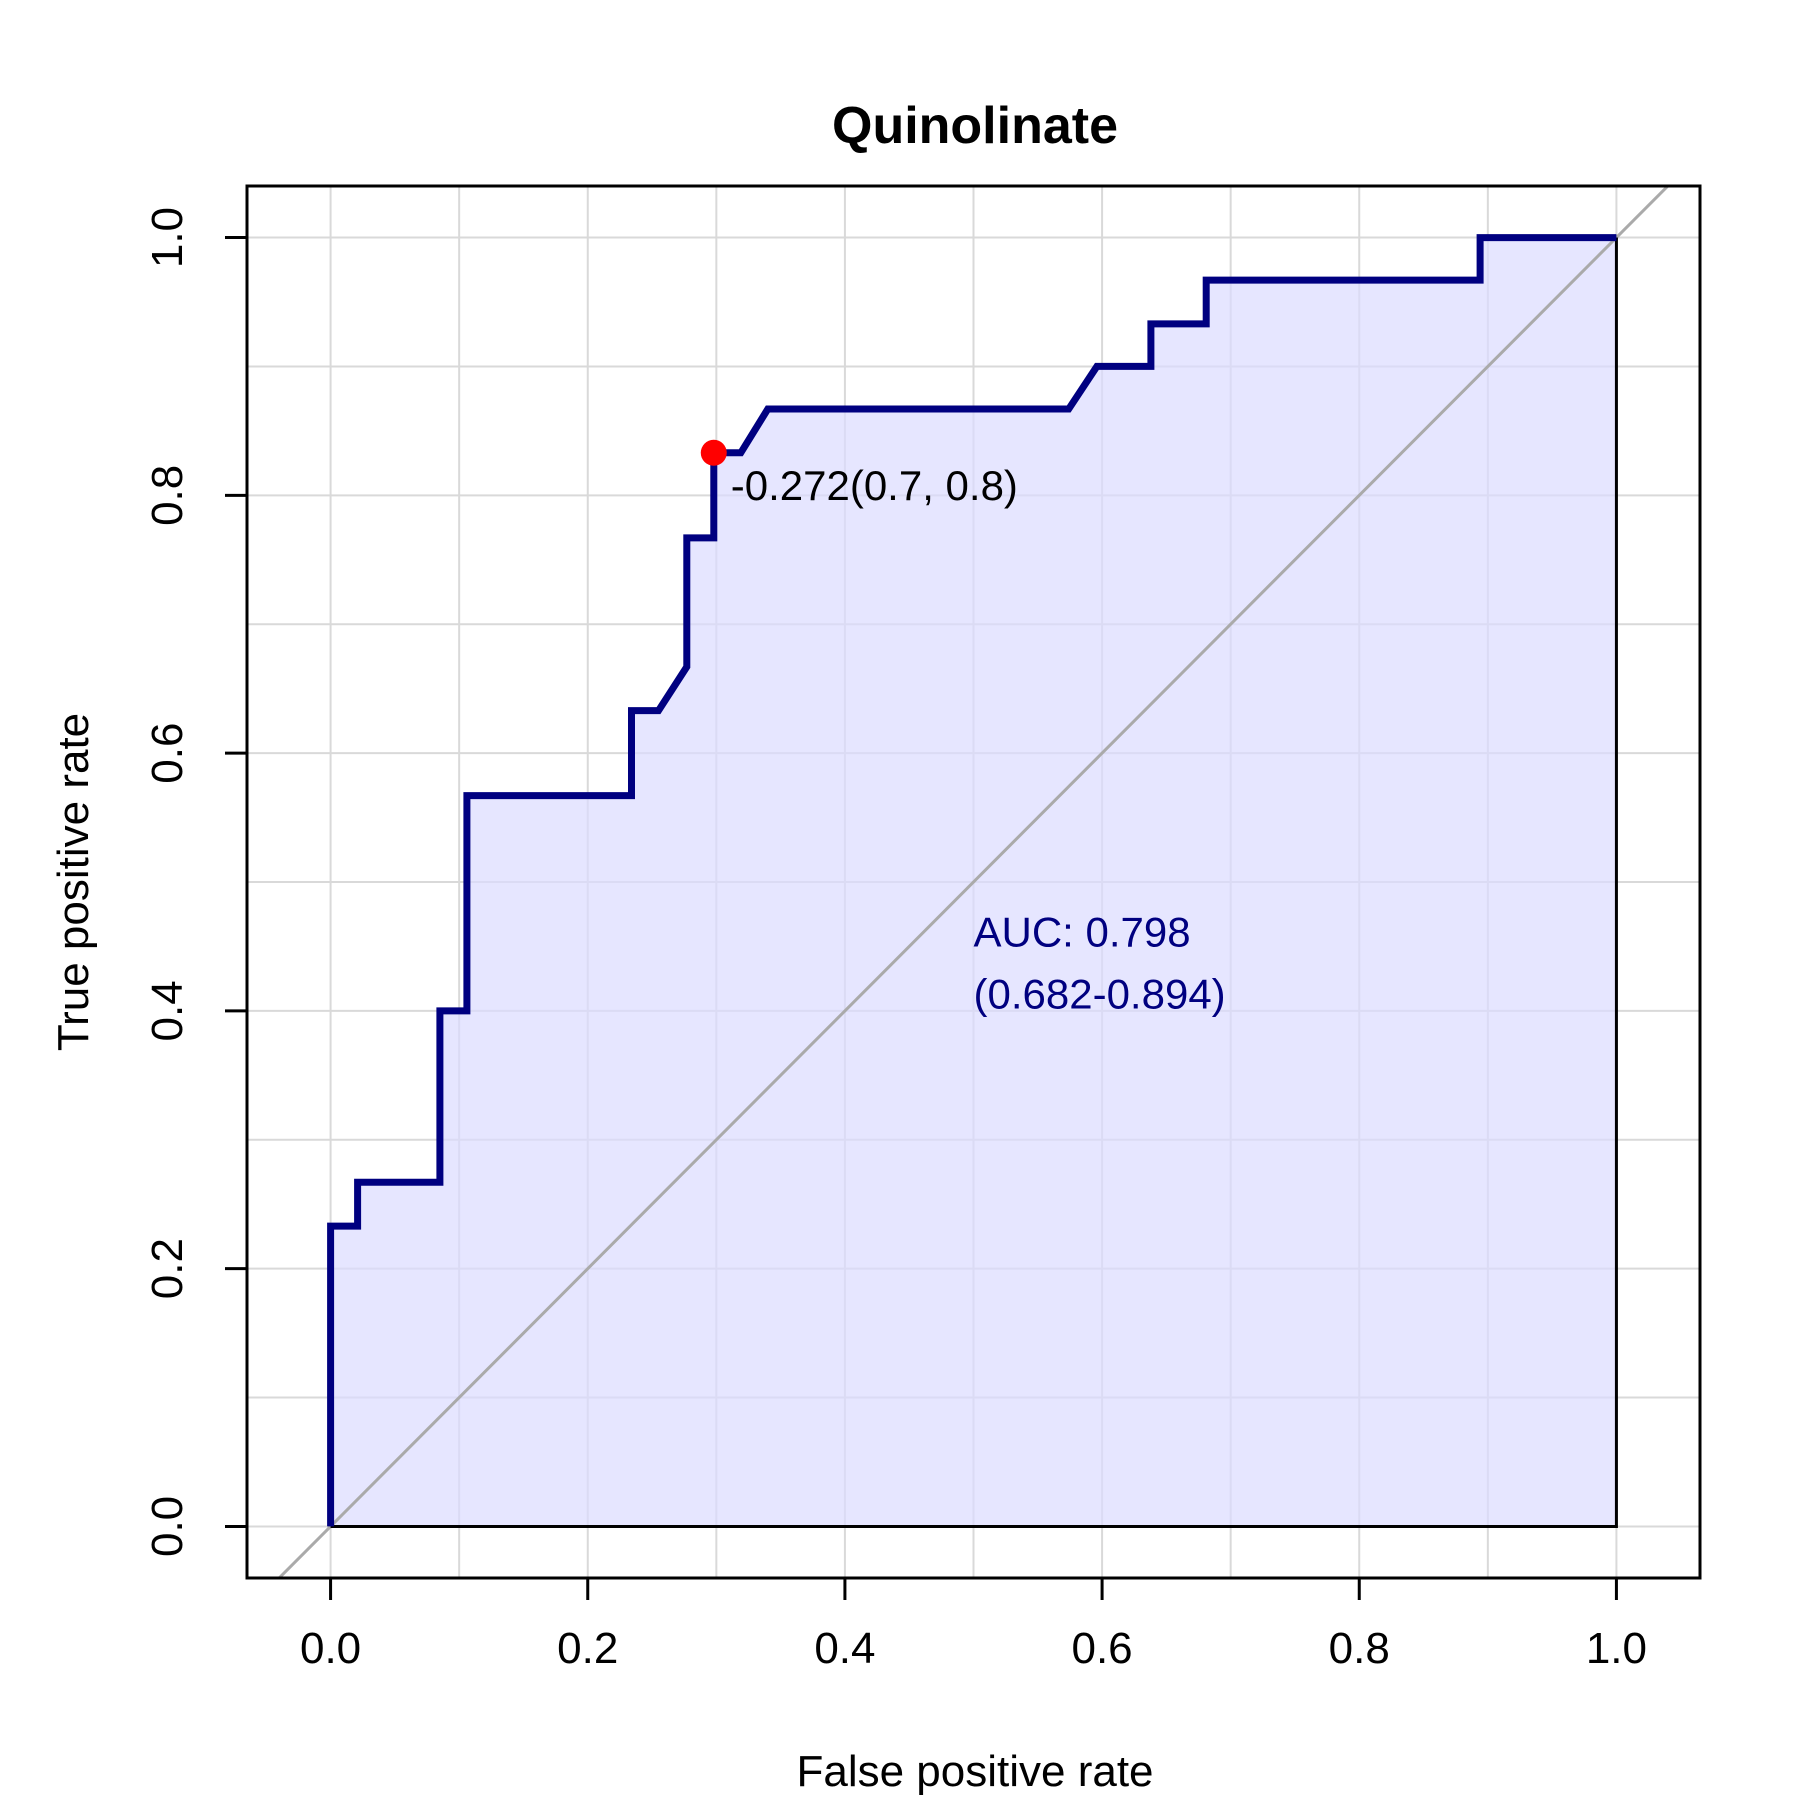  I want to click on y-axis: 0.0 0.2 0.4 0.6 0.8 1.0, so click(196, 882).